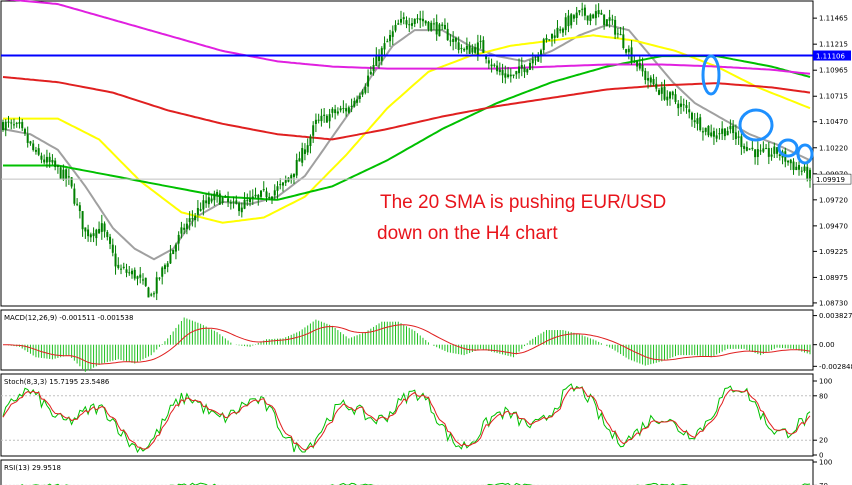  I want to click on current-price-tag, so click(832, 179).